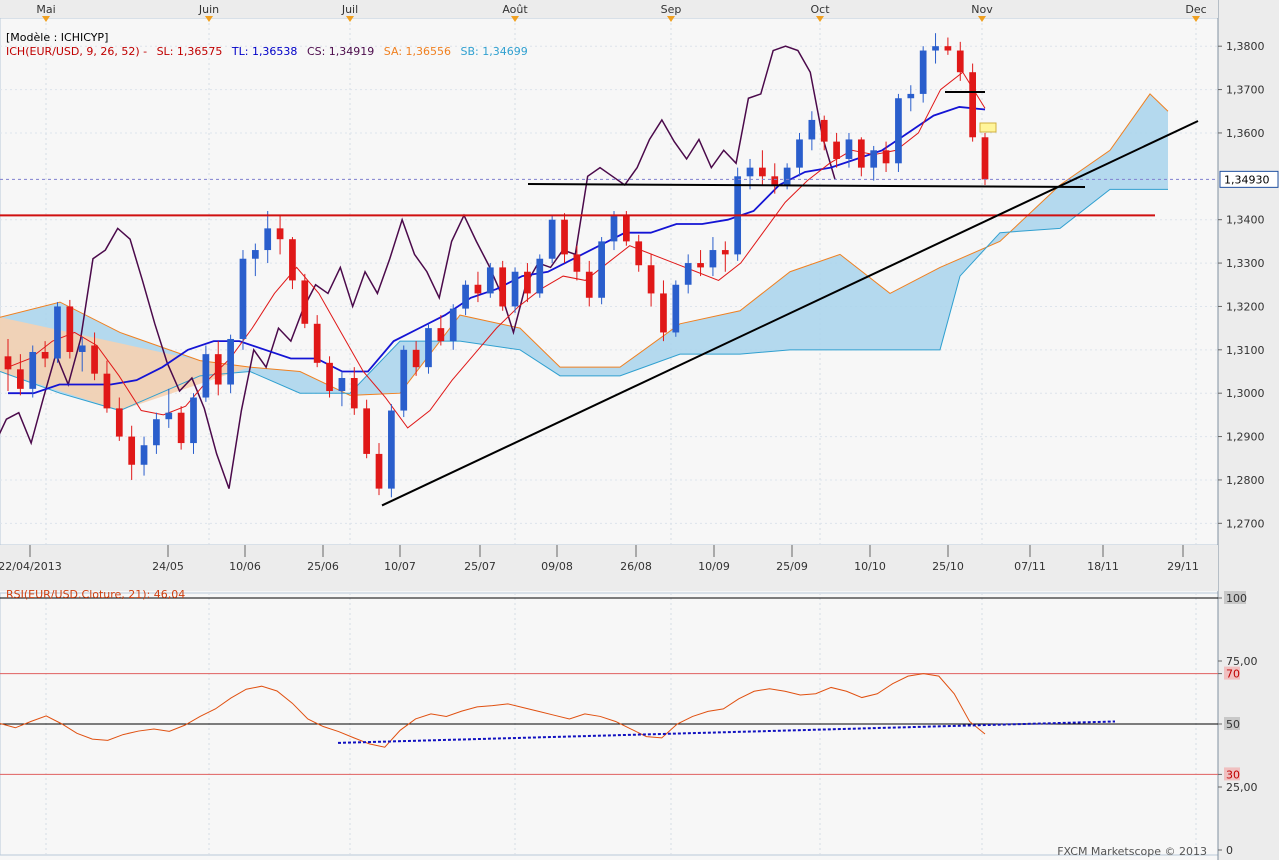 This screenshot has height=860, width=1279. What do you see at coordinates (982, 9) in the screenshot?
I see `month-label: Nov` at bounding box center [982, 9].